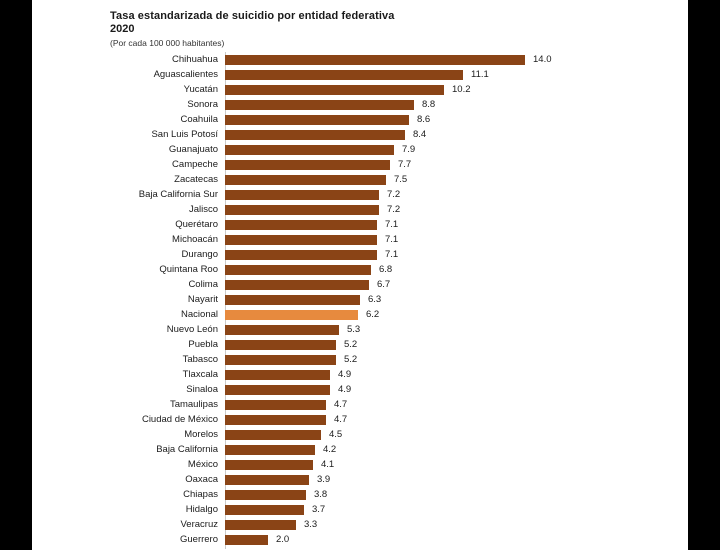 This screenshot has height=550, width=720. Describe the element at coordinates (199, 314) in the screenshot. I see `category-label: Nacional` at that location.